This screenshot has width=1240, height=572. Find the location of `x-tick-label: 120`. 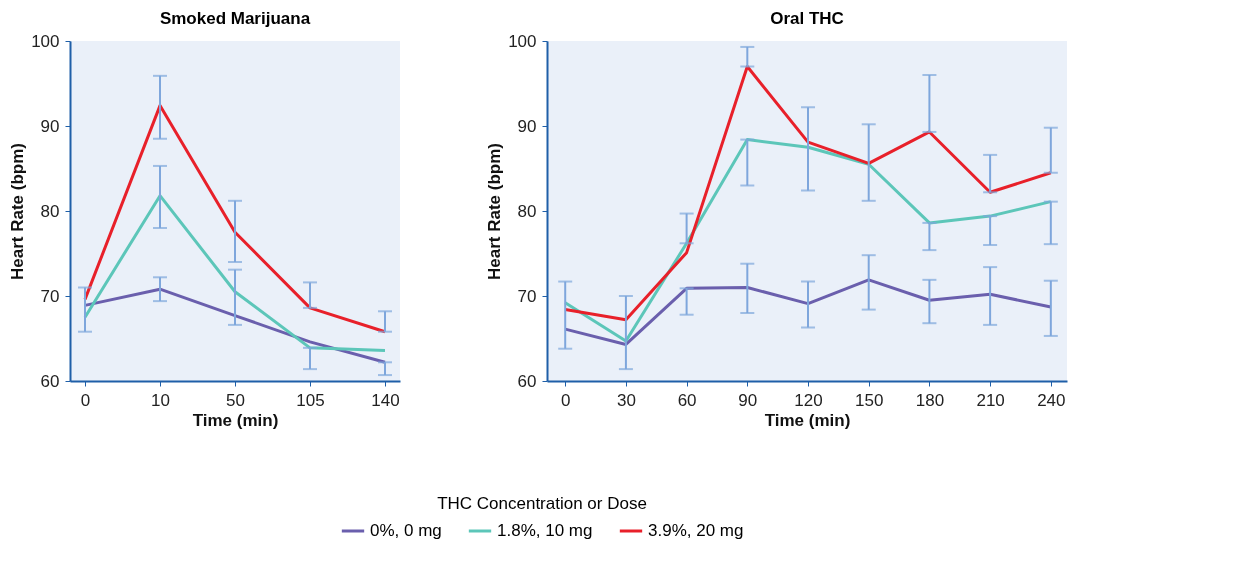

x-tick-label: 120 is located at coordinates (808, 400).